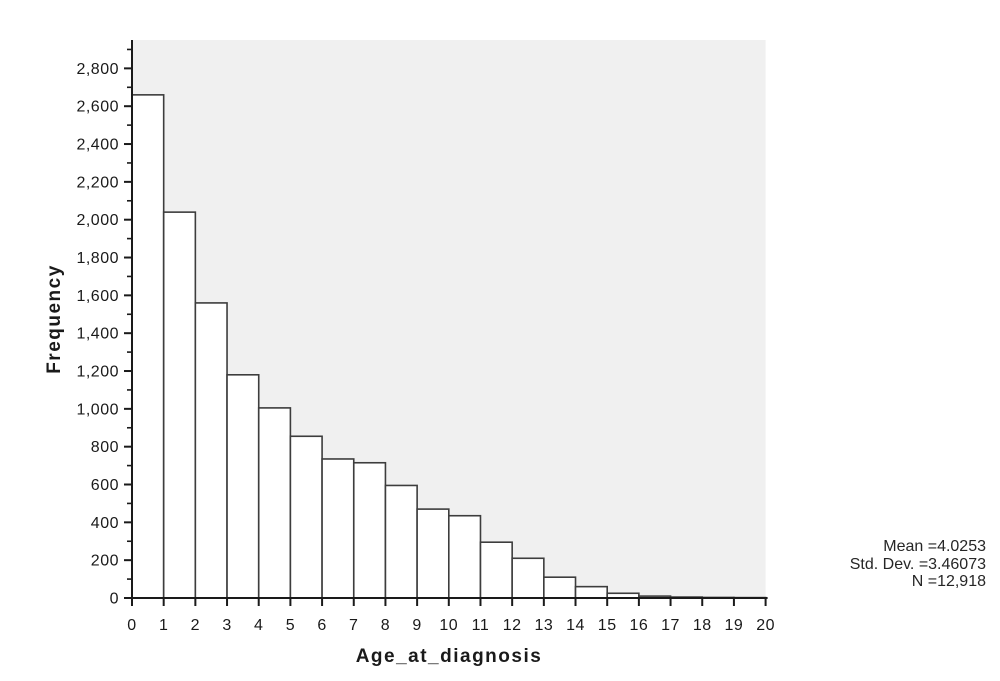 The image size is (1000, 681). Describe the element at coordinates (321, 625) in the screenshot. I see `x-tick-label: 6` at that location.